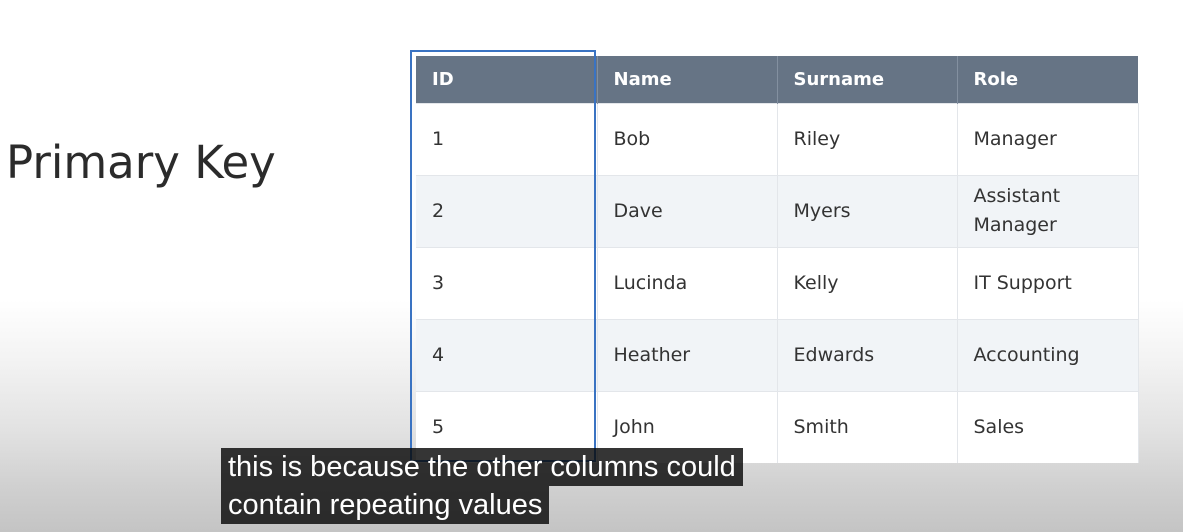 This screenshot has height=532, width=1183. What do you see at coordinates (141, 162) in the screenshot?
I see `slide-title: Primary Key` at bounding box center [141, 162].